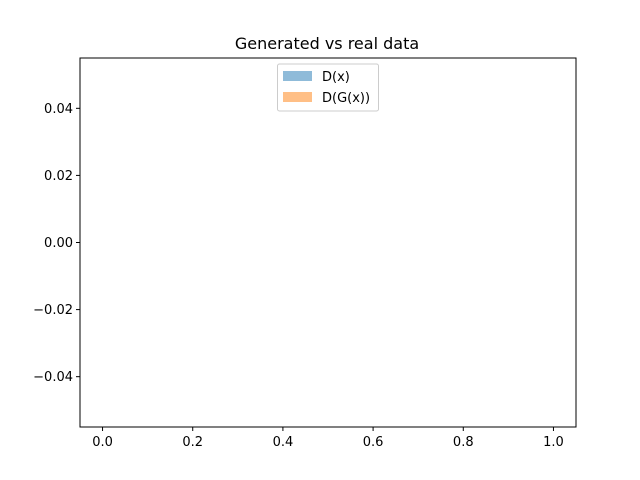 The width and height of the screenshot is (640, 480). What do you see at coordinates (328, 438) in the screenshot?
I see `x-axis: 0.0 0.2 0.4 0.6 0.8 1.0` at bounding box center [328, 438].